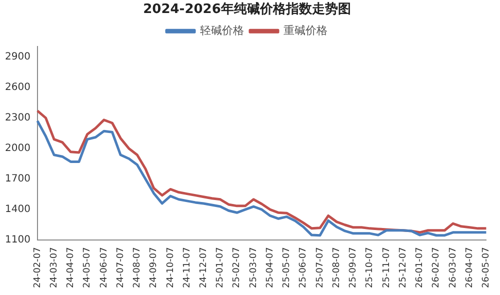  What do you see at coordinates (353, 267) in the screenshot?
I see `x-tick-label: 25-09-07` at bounding box center [353, 267].